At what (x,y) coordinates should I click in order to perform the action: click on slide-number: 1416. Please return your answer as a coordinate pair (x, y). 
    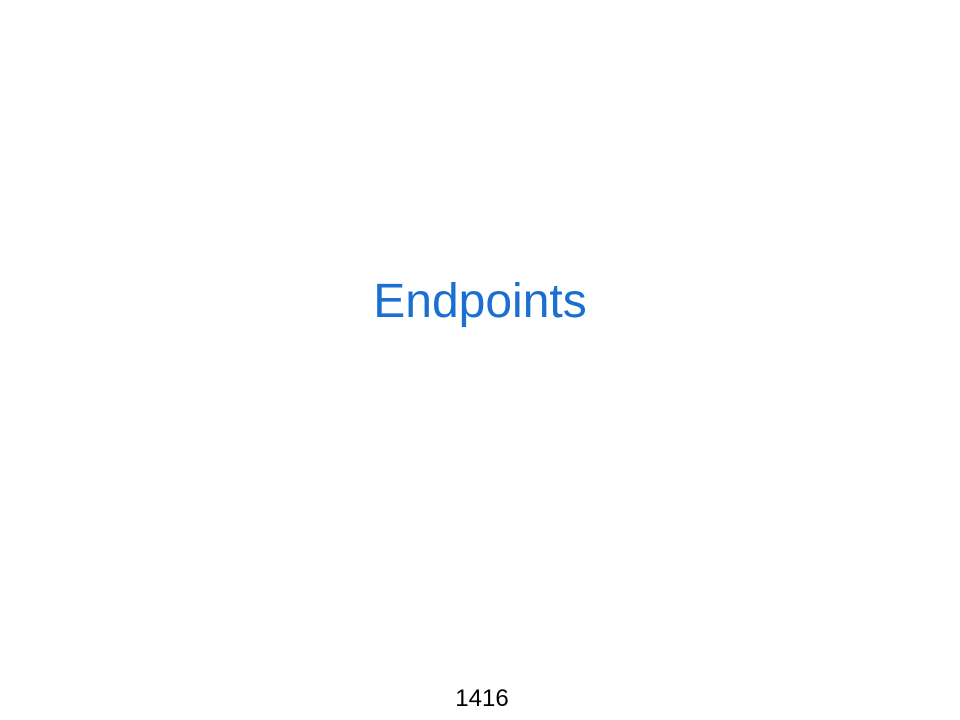
    Looking at the image, I should click on (482, 698).